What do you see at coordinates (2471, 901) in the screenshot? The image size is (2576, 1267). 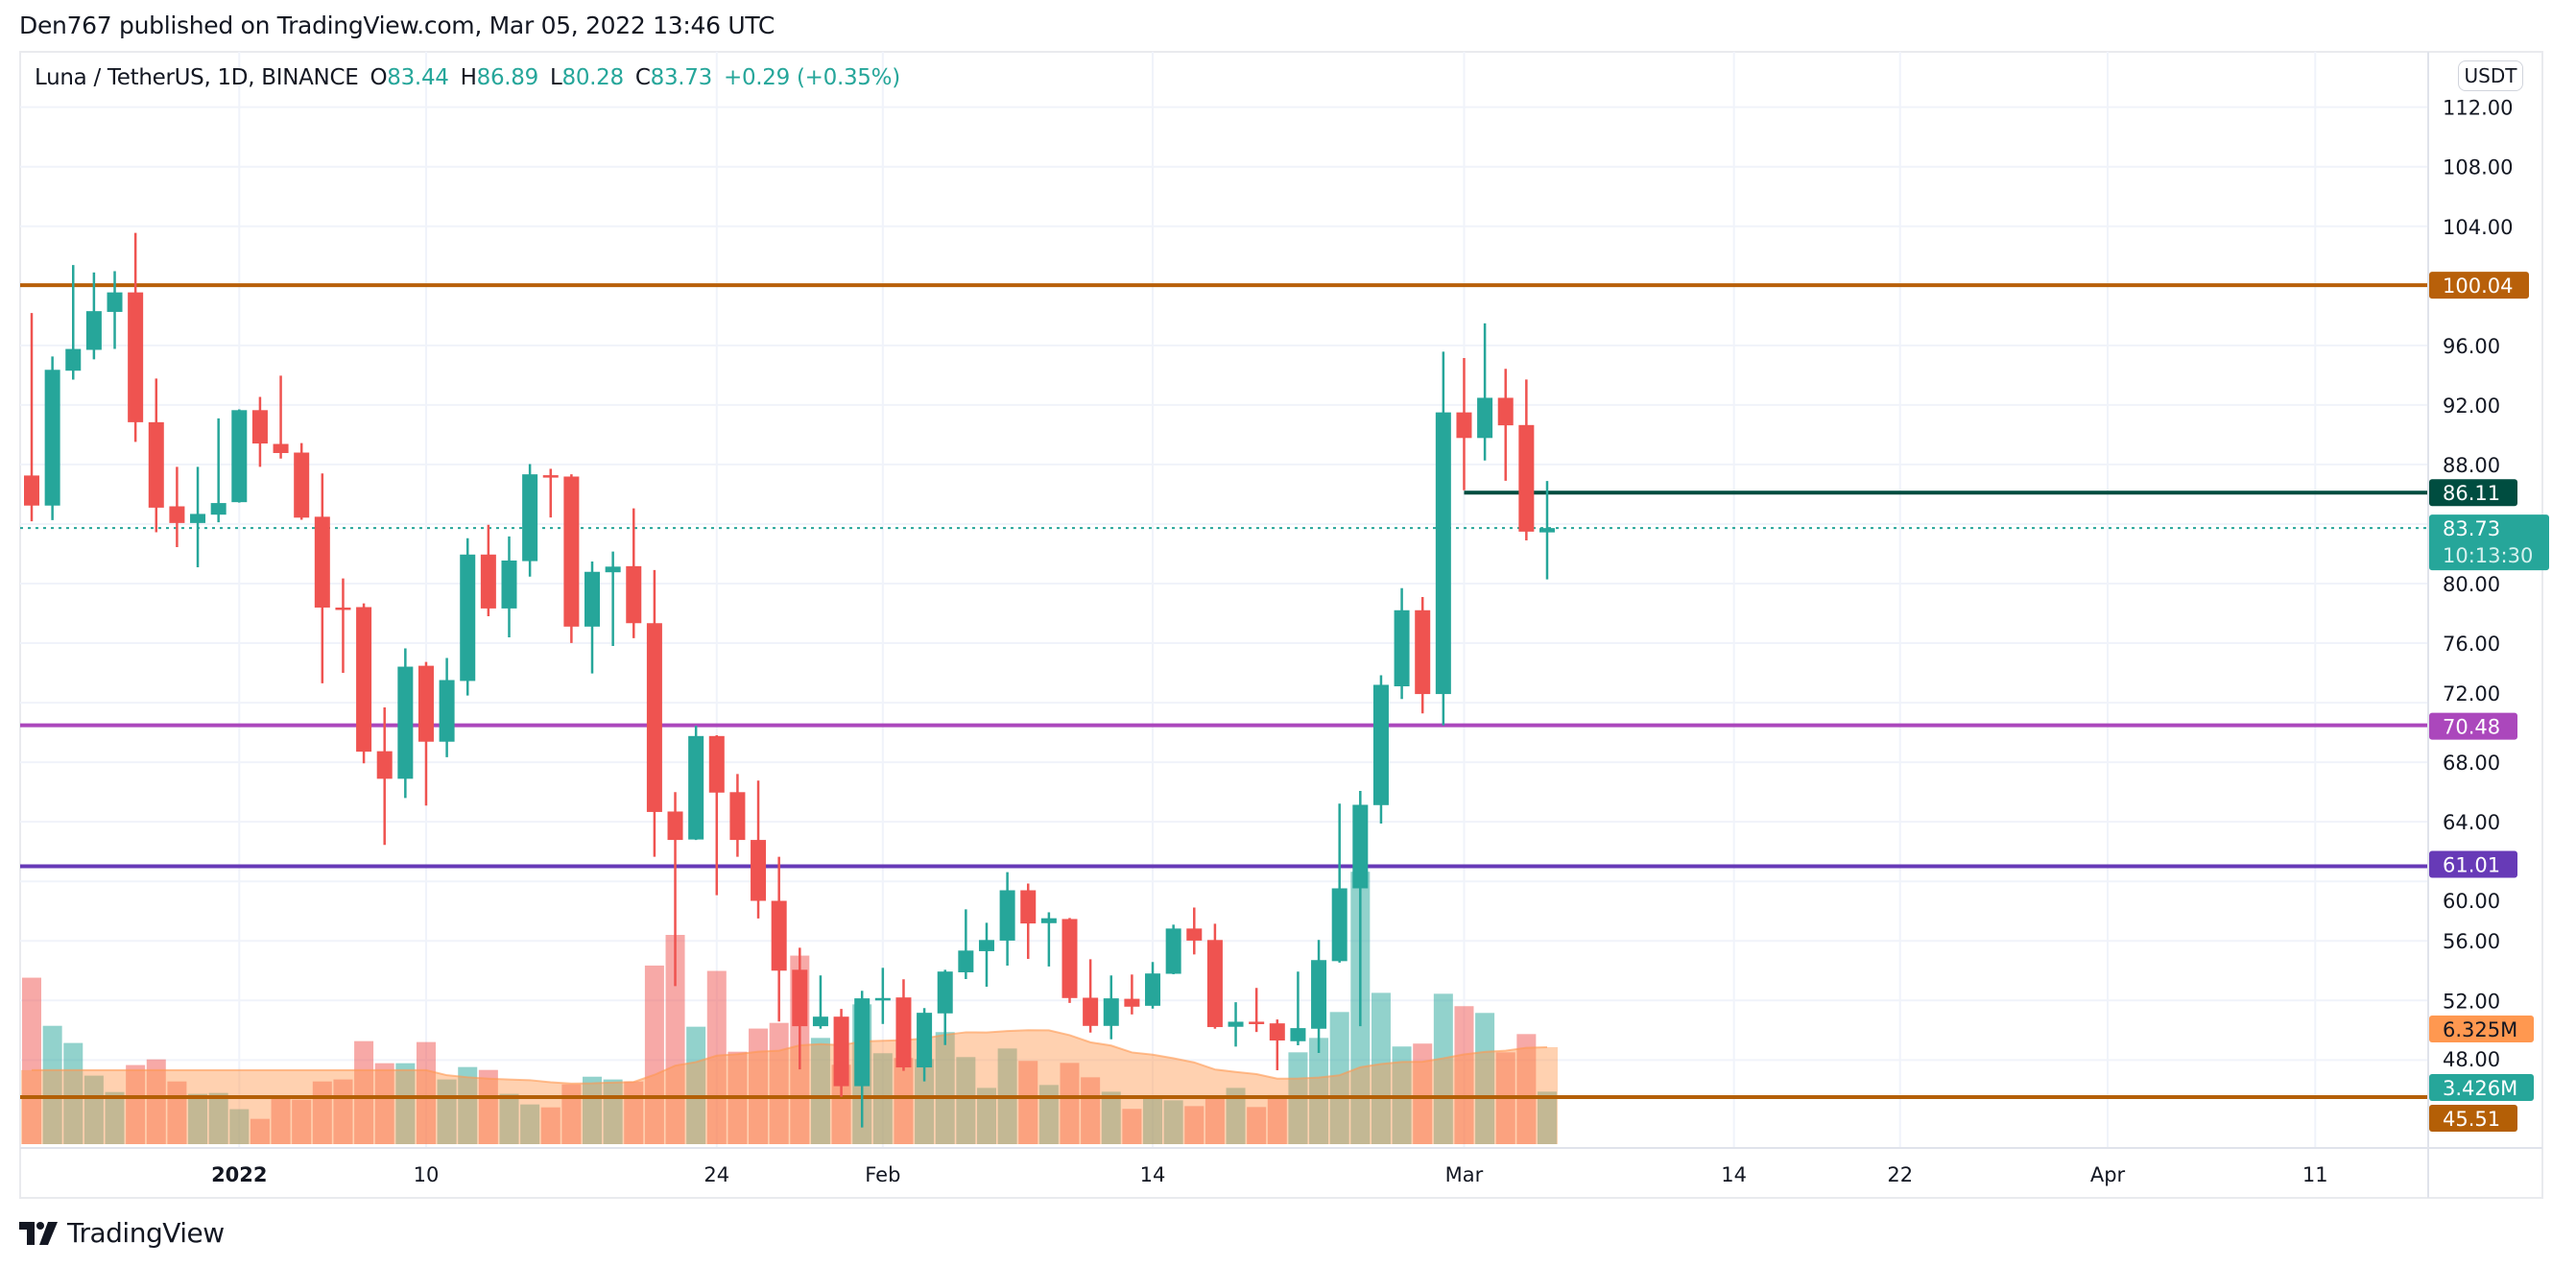 I see `price-axis-tick: 60.00` at bounding box center [2471, 901].